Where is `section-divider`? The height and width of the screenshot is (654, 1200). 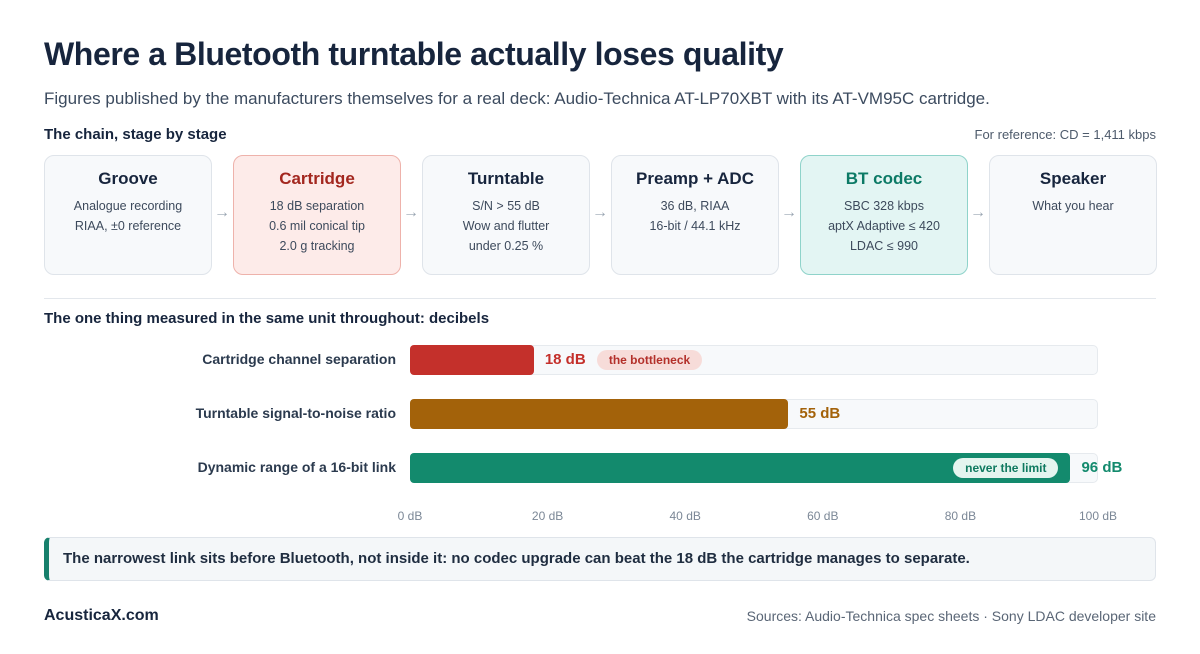
section-divider is located at coordinates (600, 298).